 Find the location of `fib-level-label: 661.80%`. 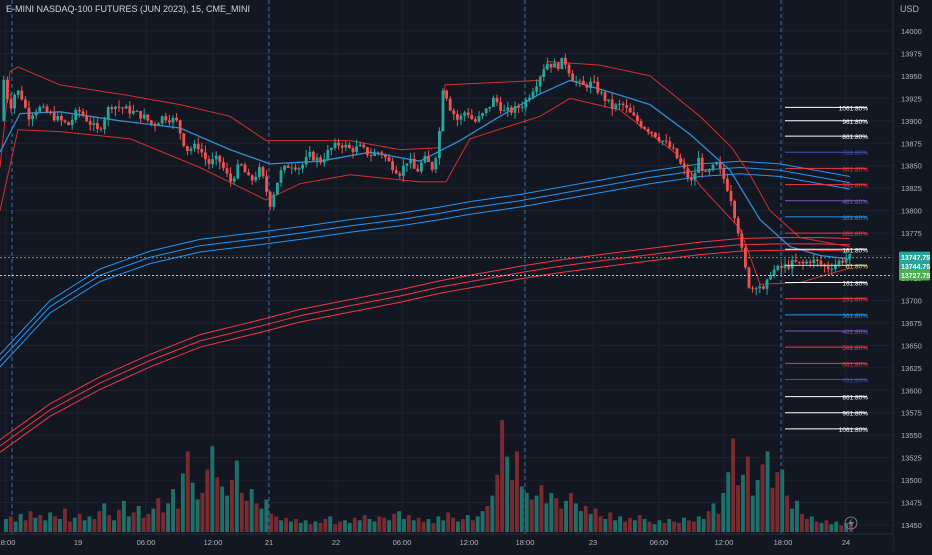

fib-level-label: 661.80% is located at coordinates (855, 169).